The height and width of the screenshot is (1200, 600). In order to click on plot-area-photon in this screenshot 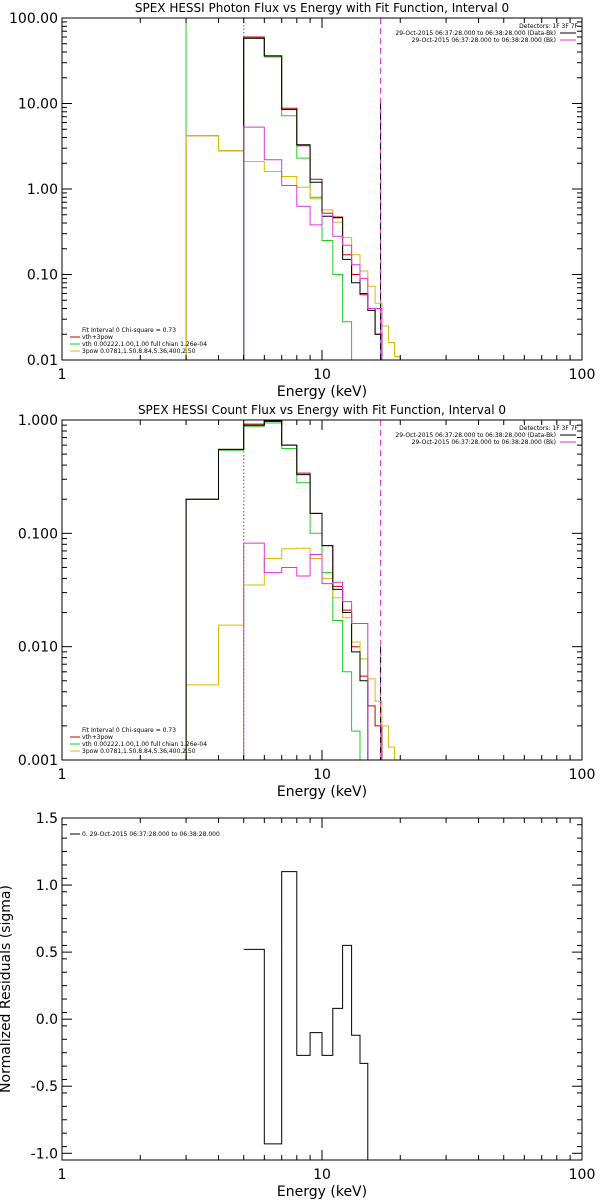, I will do `click(295, 189)`.